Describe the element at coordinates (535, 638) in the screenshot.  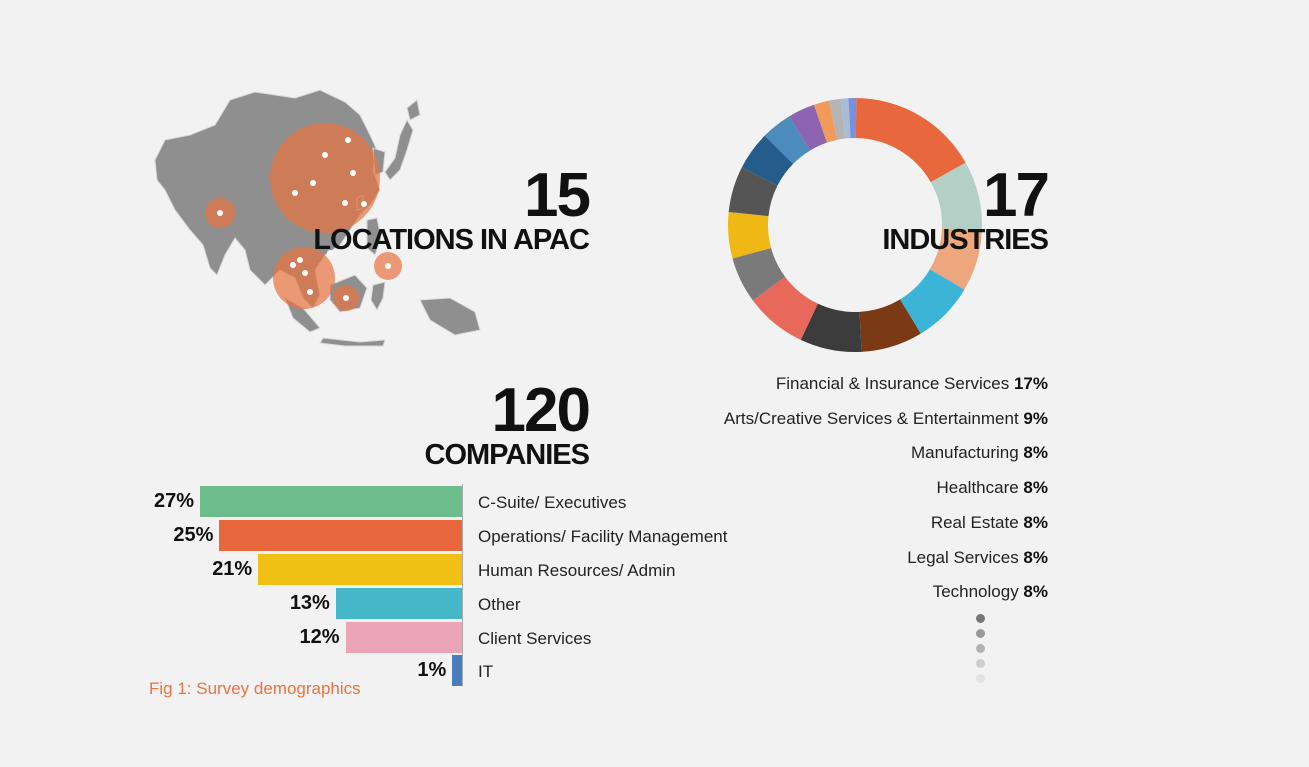
I see `bar-category-label: Client Services` at that location.